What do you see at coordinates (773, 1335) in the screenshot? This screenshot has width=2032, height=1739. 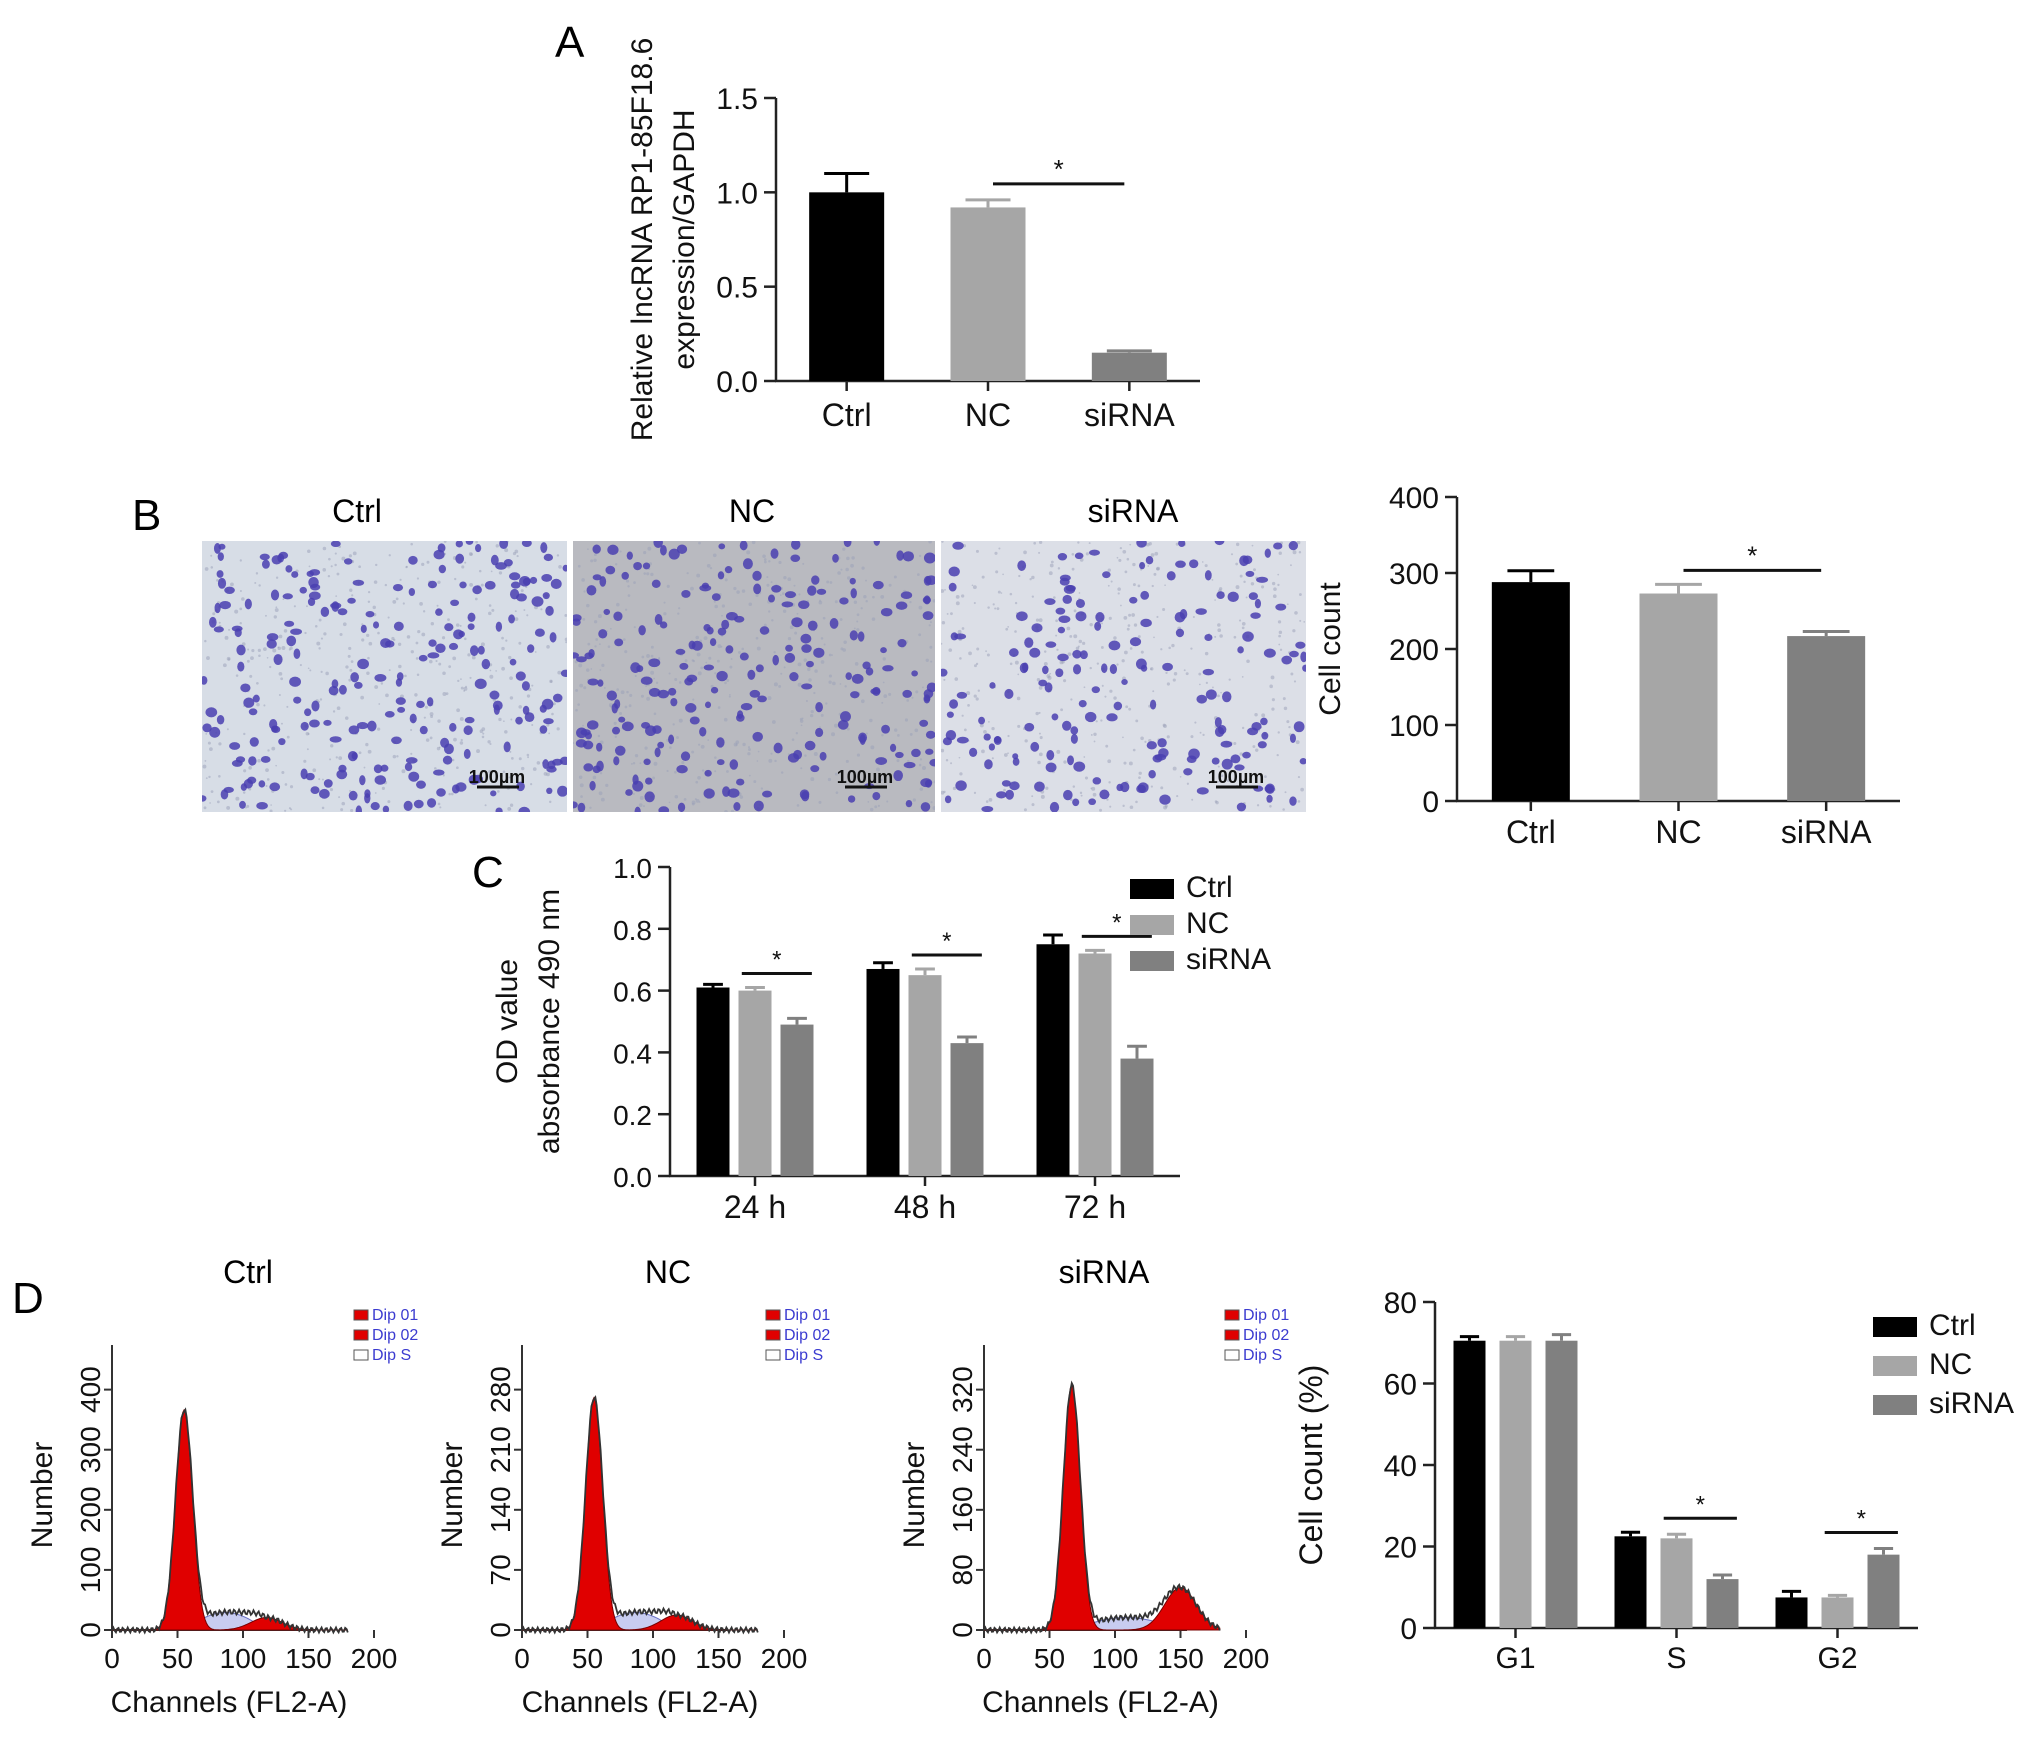 I see `flow-nc-legend-swatch` at bounding box center [773, 1335].